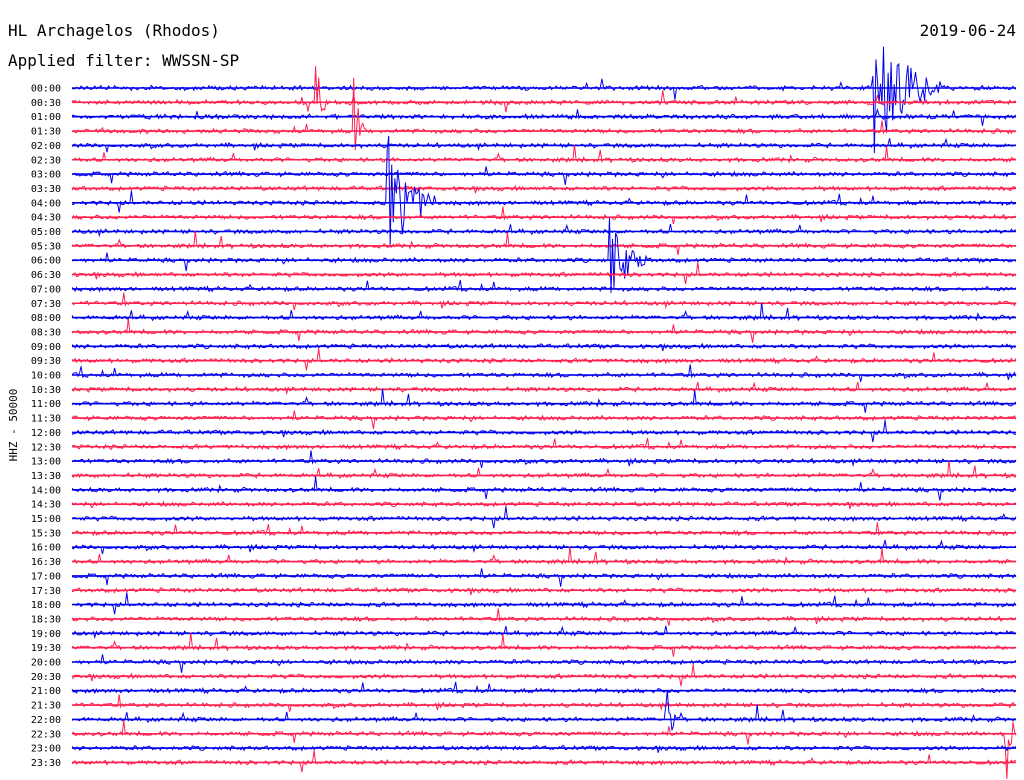 The width and height of the screenshot is (1024, 780). Describe the element at coordinates (46, 160) in the screenshot. I see `row-time-label: 02:30` at that location.